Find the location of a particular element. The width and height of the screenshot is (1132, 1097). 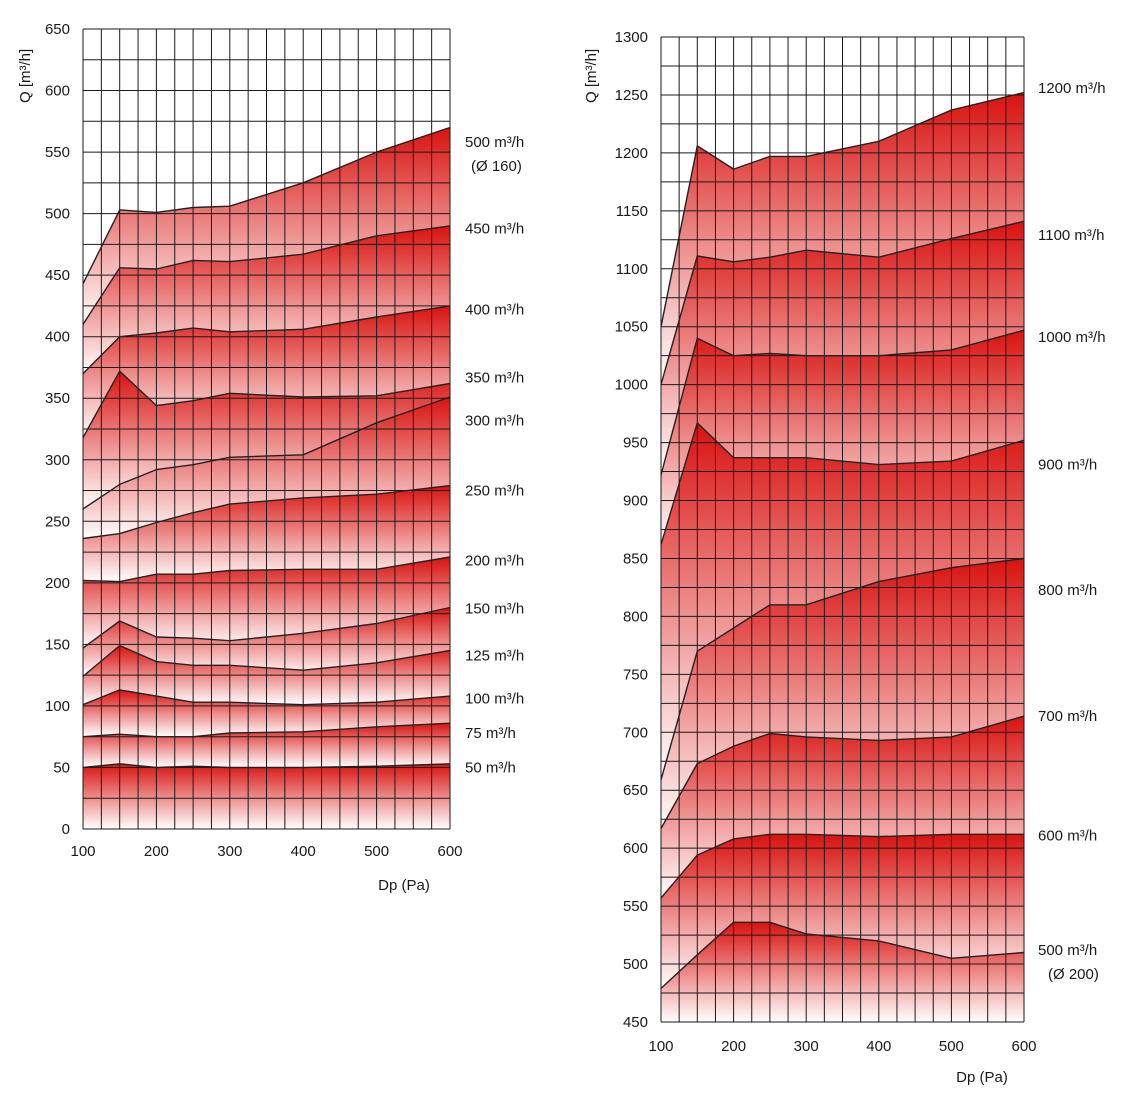

series-label: 600 m³/h is located at coordinates (1067, 835).